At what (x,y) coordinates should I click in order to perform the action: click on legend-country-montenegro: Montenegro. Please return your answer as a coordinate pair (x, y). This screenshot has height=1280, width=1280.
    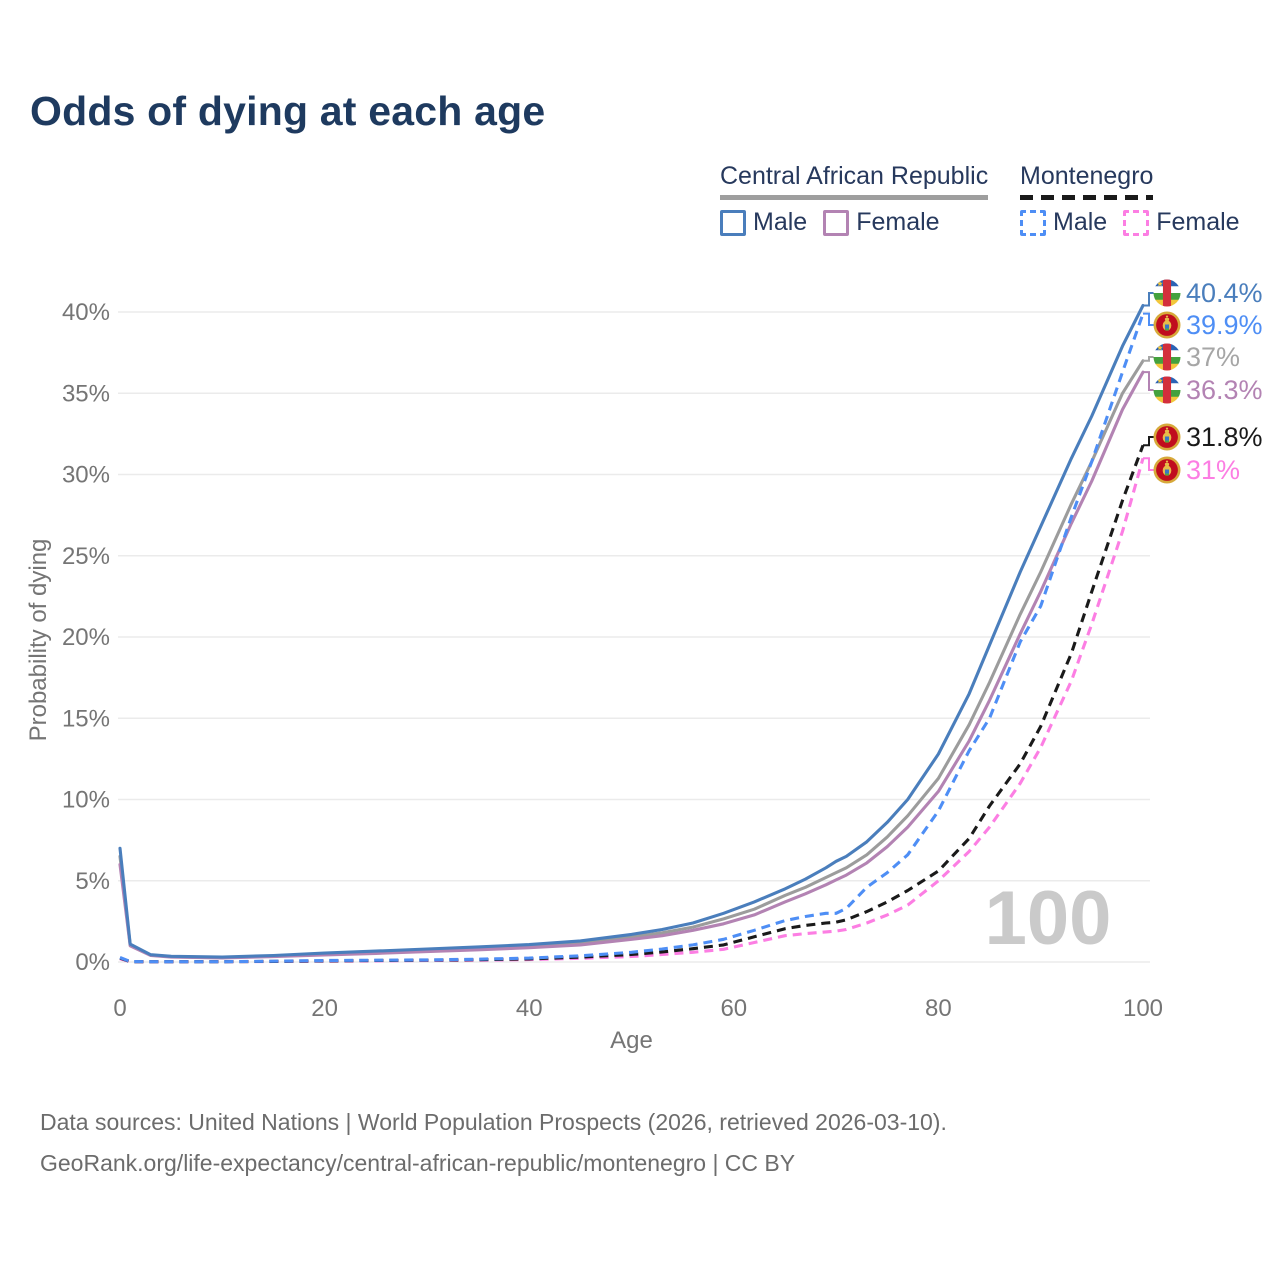
    Looking at the image, I should click on (1087, 181).